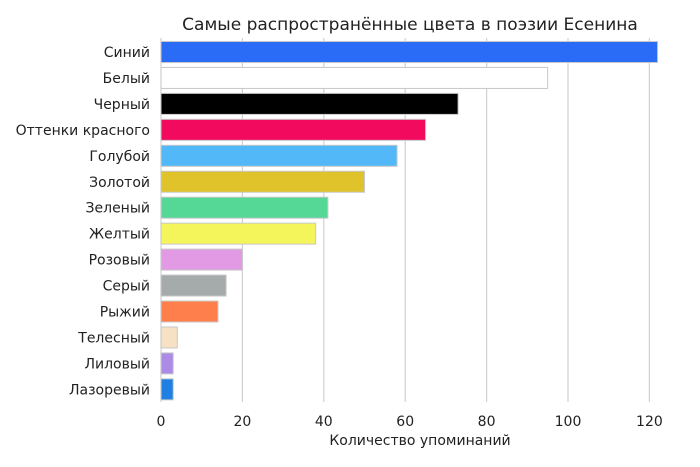 The width and height of the screenshot is (700, 467). Describe the element at coordinates (126, 287) in the screenshot. I see `y-tick-label: Серый` at that location.